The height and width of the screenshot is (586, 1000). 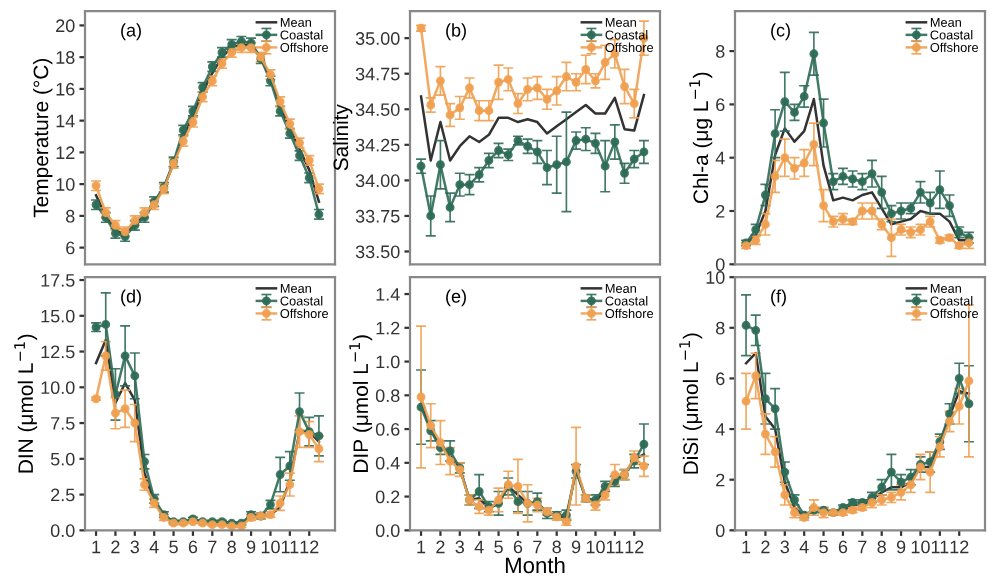 I want to click on y-tick-label: 17.5, so click(x=58, y=280).